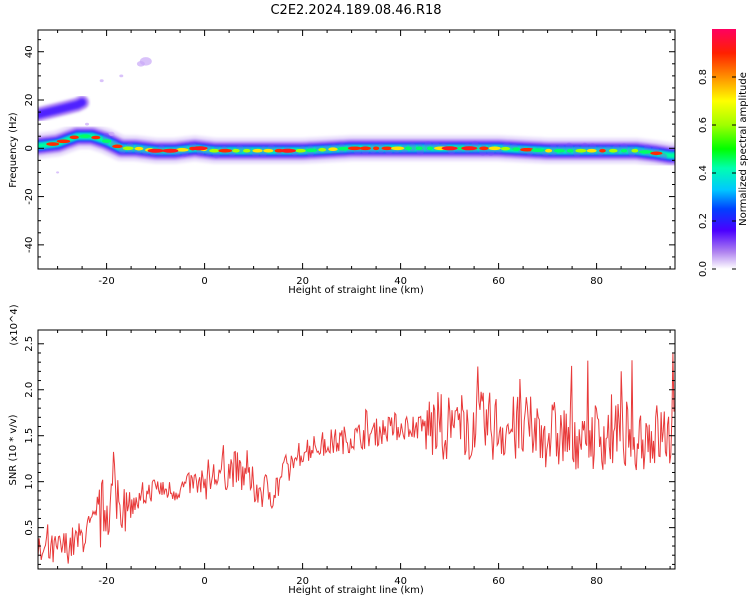 The image size is (750, 600). Describe the element at coordinates (29, 482) in the screenshot. I see `snr-y-tick-label: 1.0` at that location.